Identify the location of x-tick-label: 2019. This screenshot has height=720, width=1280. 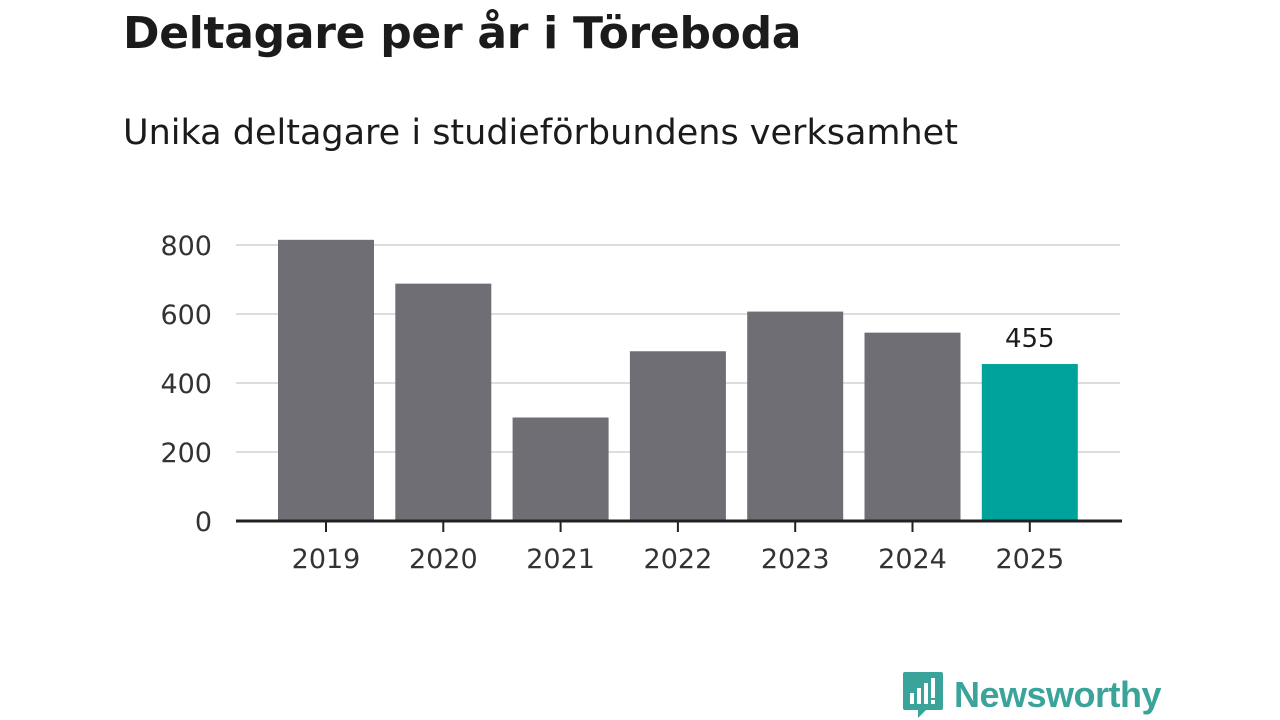
(326, 559).